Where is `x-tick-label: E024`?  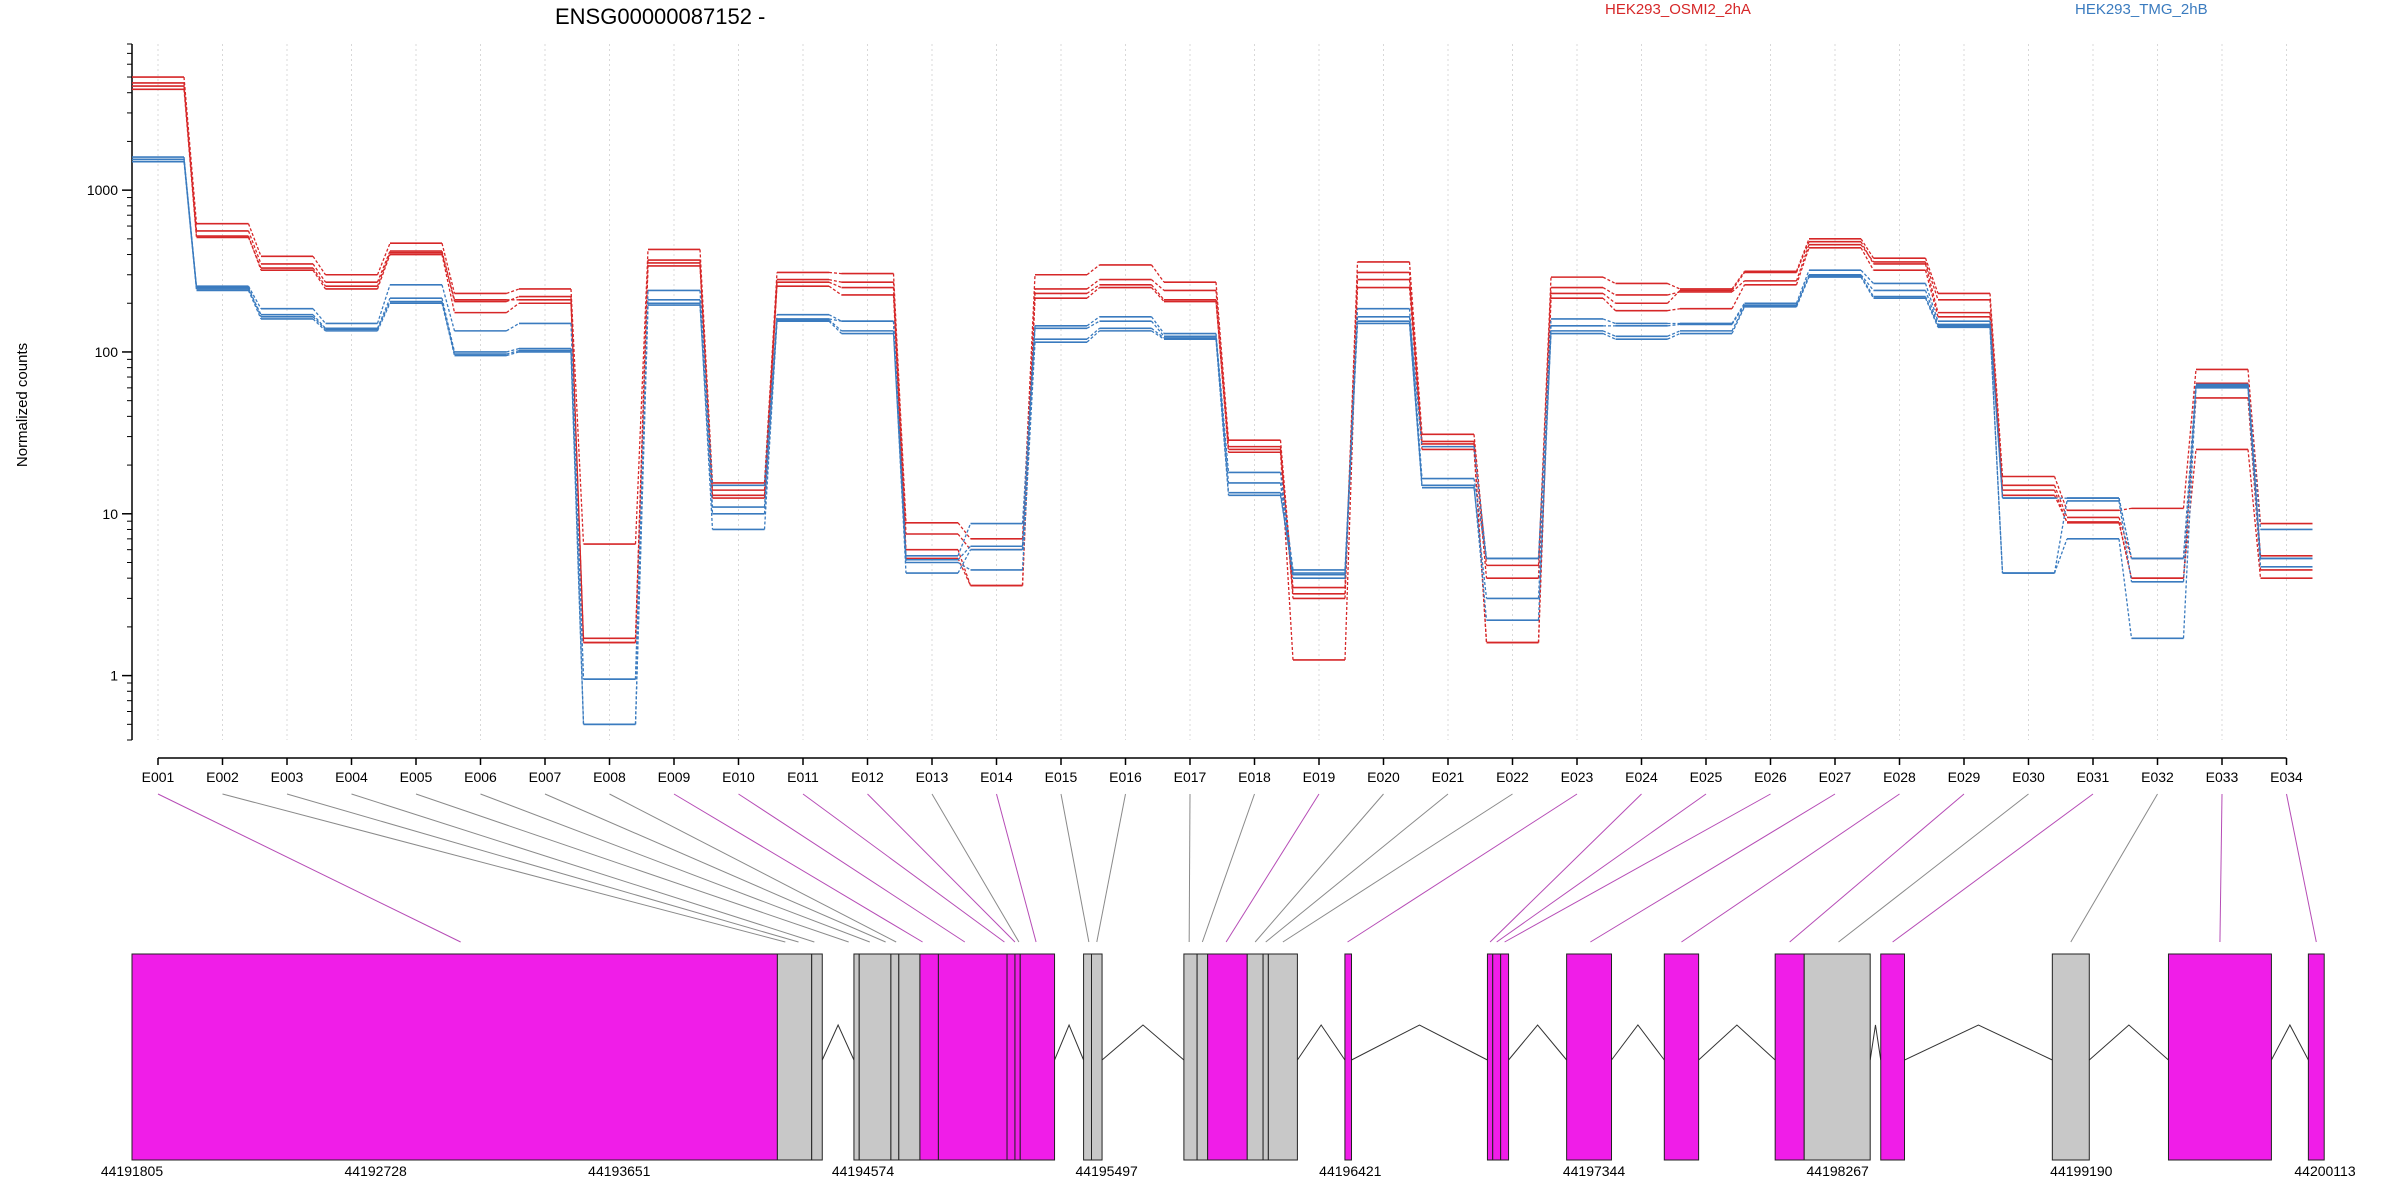 x-tick-label: E024 is located at coordinates (1641, 777).